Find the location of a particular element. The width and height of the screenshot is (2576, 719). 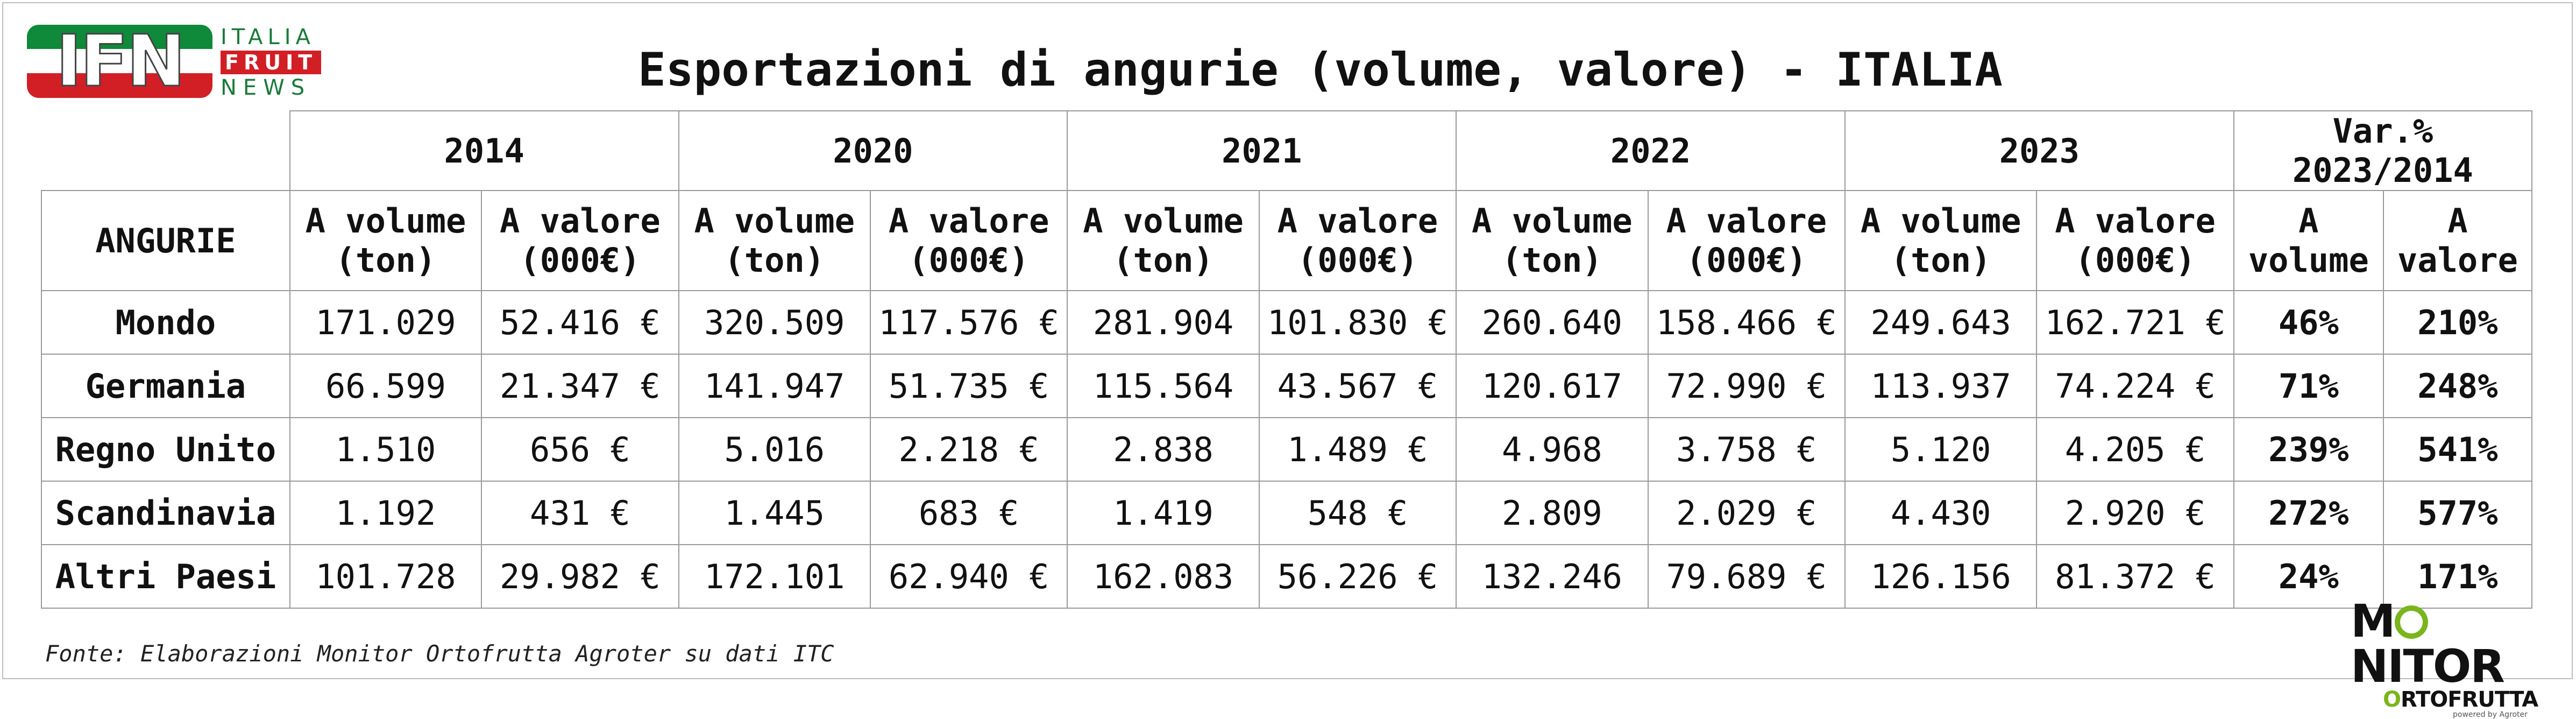

value-cell: 62.940 € is located at coordinates (968, 577).